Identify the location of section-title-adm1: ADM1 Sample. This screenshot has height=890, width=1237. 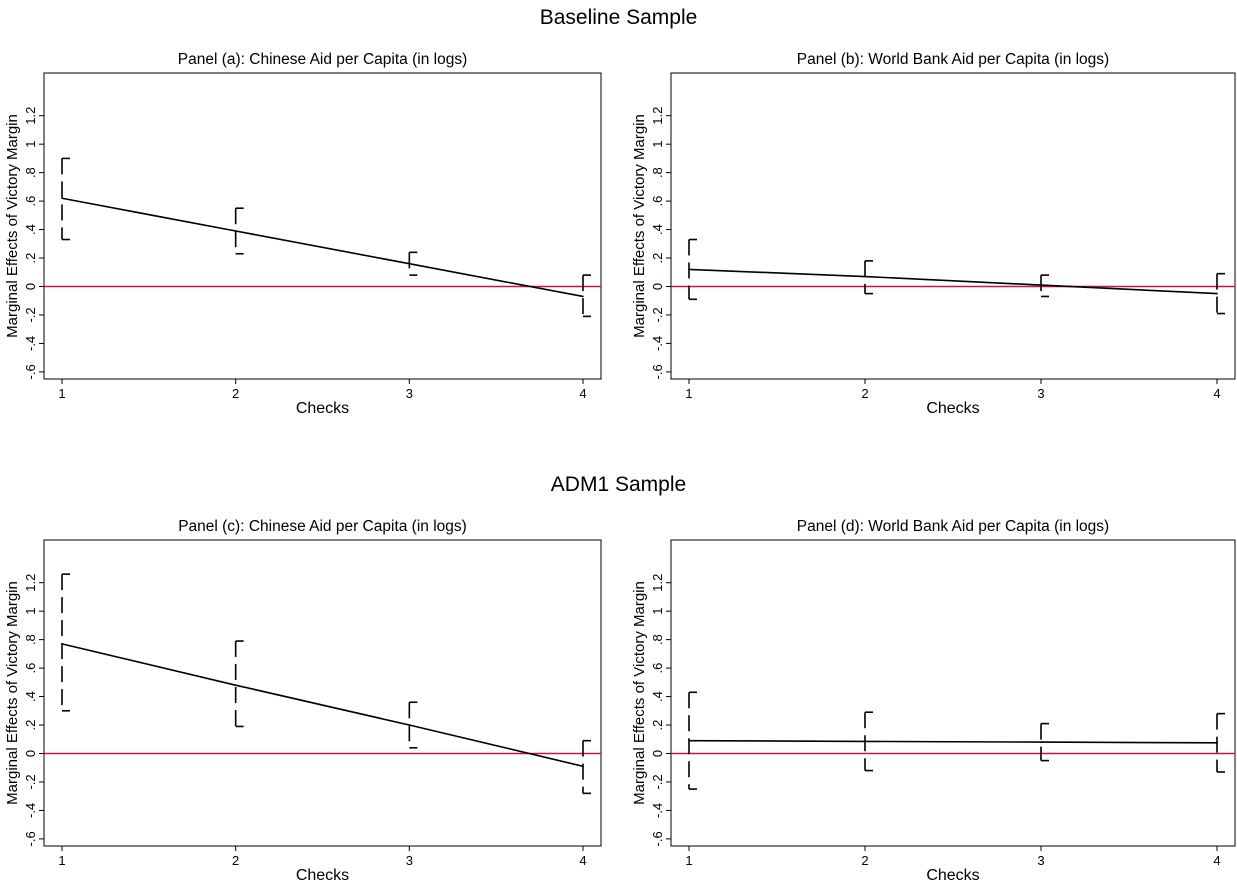
(618, 484).